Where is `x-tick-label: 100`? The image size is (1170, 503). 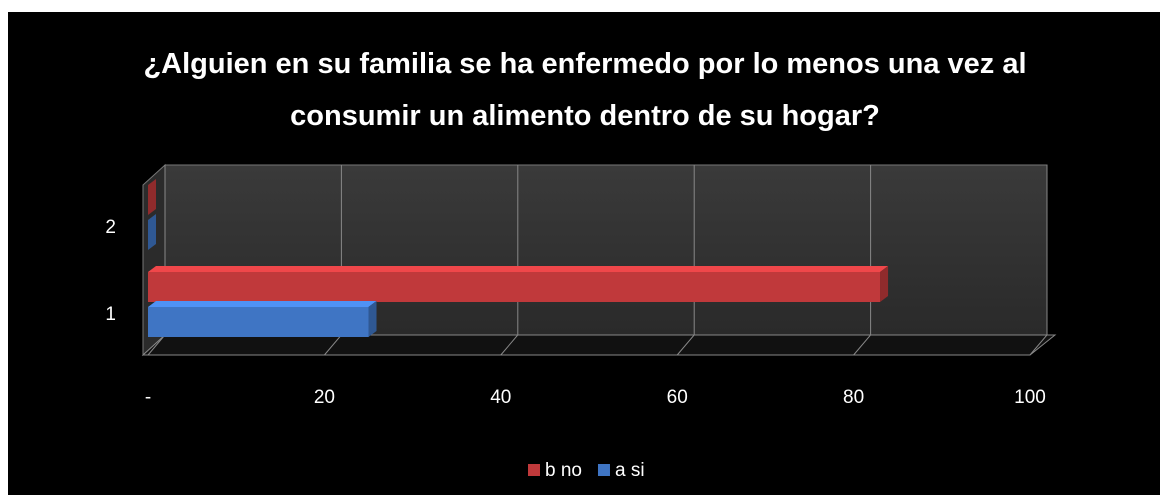
x-tick-label: 100 is located at coordinates (1030, 397).